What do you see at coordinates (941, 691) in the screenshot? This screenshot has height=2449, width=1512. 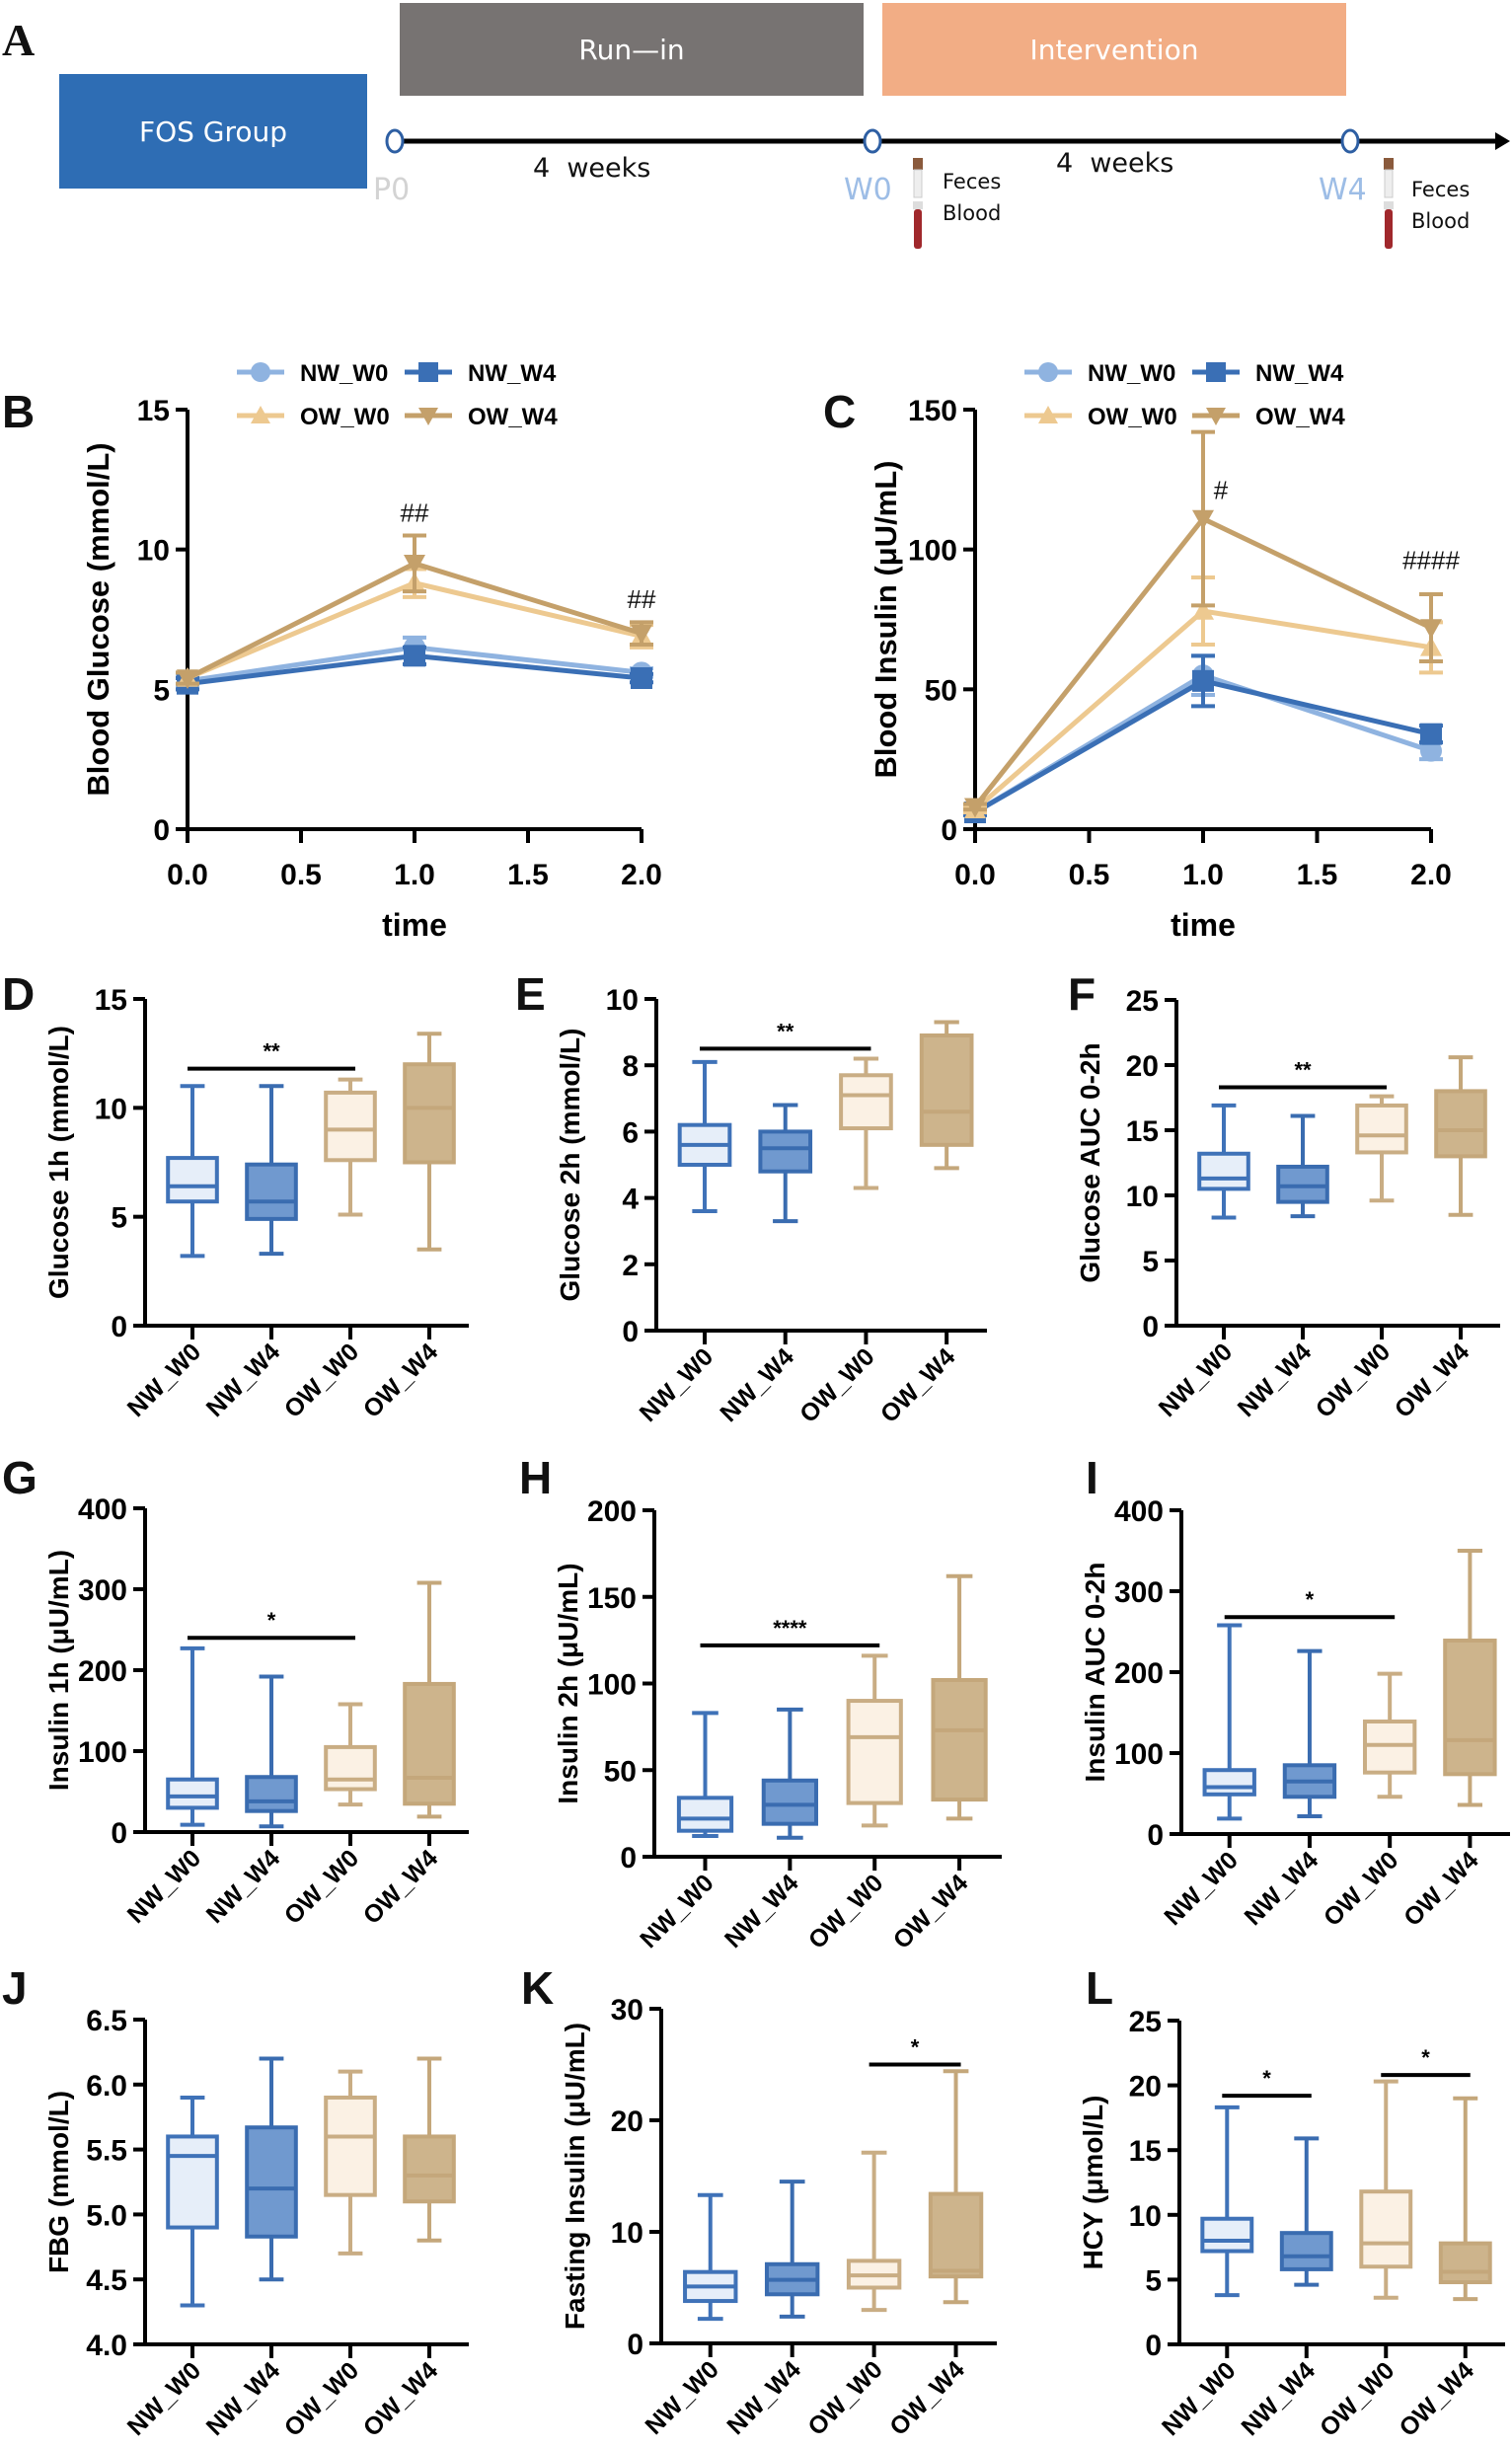 I see `y-tick-label: 50` at bounding box center [941, 691].